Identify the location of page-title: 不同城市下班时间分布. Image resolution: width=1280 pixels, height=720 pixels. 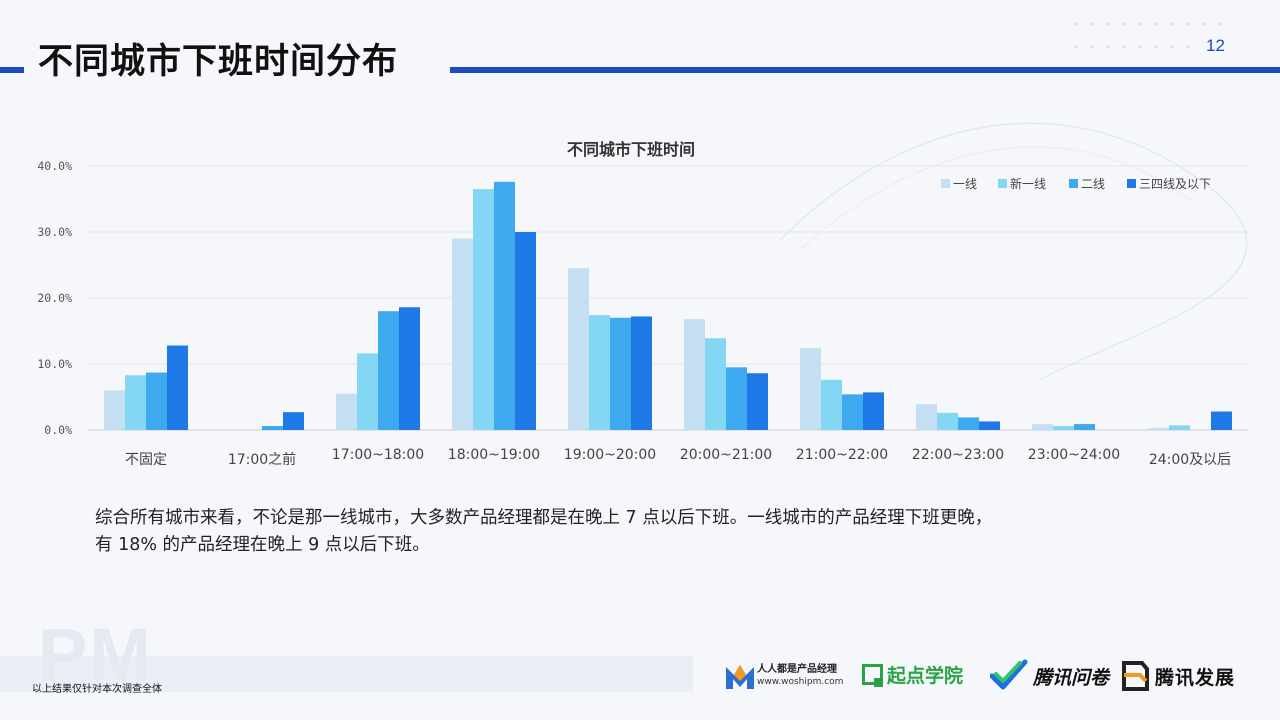
(218, 62).